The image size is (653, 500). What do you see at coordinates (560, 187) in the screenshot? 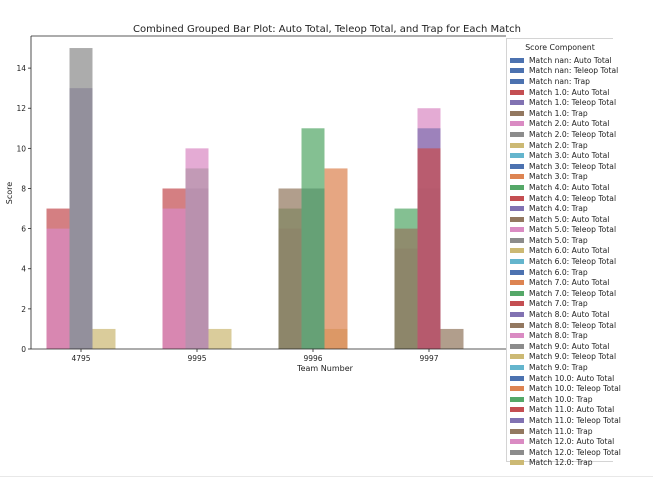
I see `legend-item: Match 4.0: Auto Total` at bounding box center [560, 187].